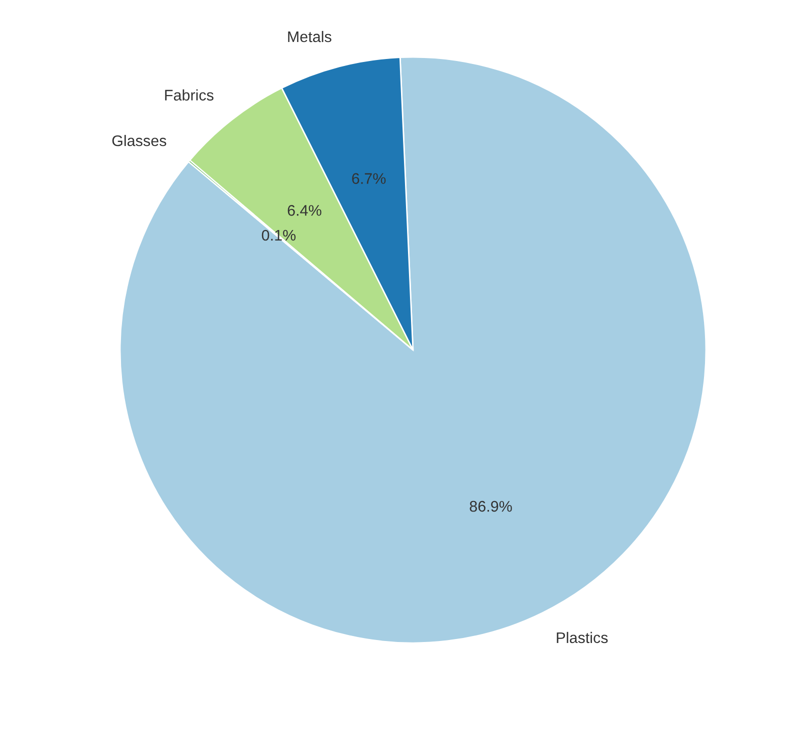  Describe the element at coordinates (279, 235) in the screenshot. I see `data-label: 0.1%` at that location.